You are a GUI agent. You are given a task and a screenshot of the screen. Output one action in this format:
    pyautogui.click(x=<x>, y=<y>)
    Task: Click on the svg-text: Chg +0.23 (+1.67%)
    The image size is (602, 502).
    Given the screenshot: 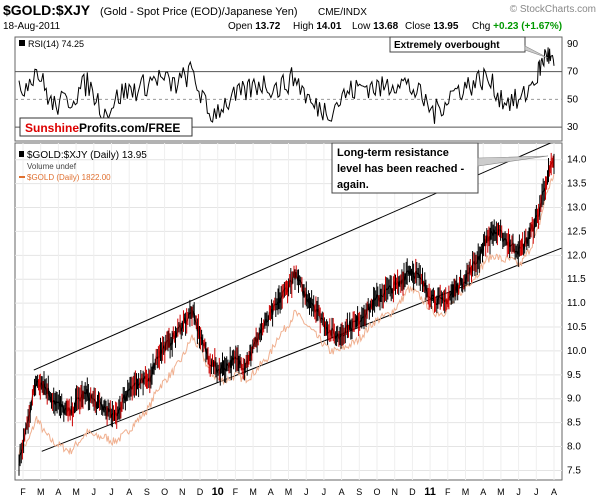 What is the action you would take?
    pyautogui.click(x=517, y=26)
    